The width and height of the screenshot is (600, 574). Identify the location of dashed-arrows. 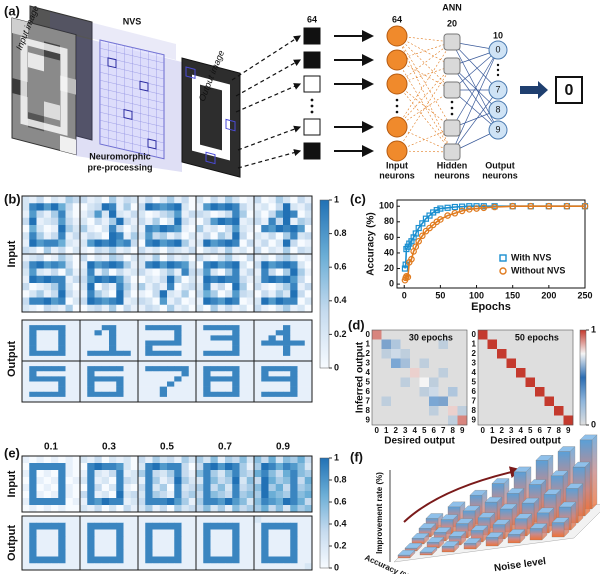
(266, 102).